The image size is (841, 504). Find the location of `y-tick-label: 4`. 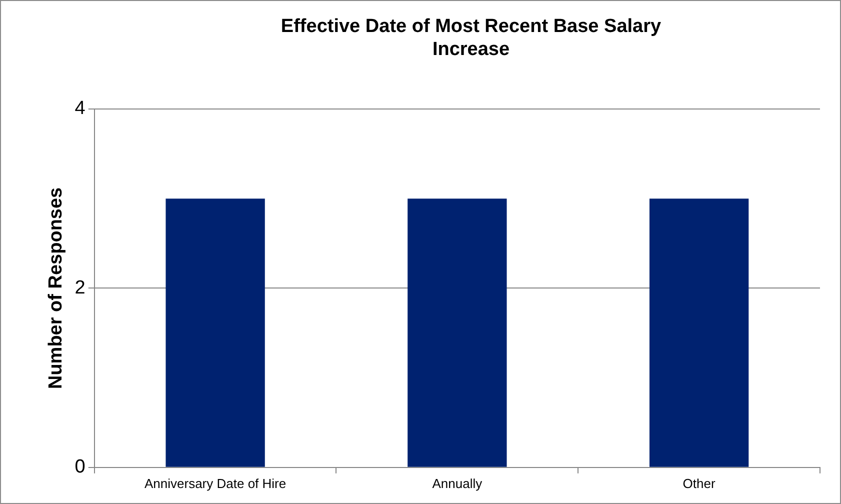

y-tick-label: 4 is located at coordinates (80, 109).